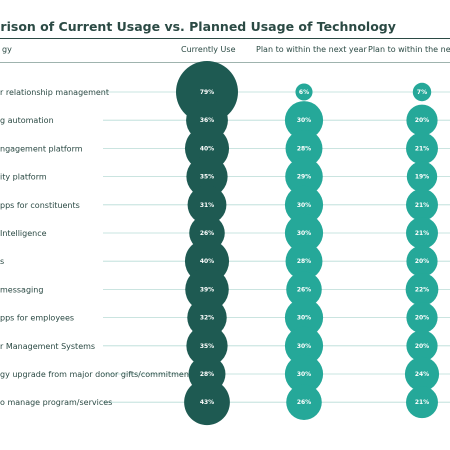  Describe the element at coordinates (23, 177) in the screenshot. I see `row-label: ity platform` at that location.